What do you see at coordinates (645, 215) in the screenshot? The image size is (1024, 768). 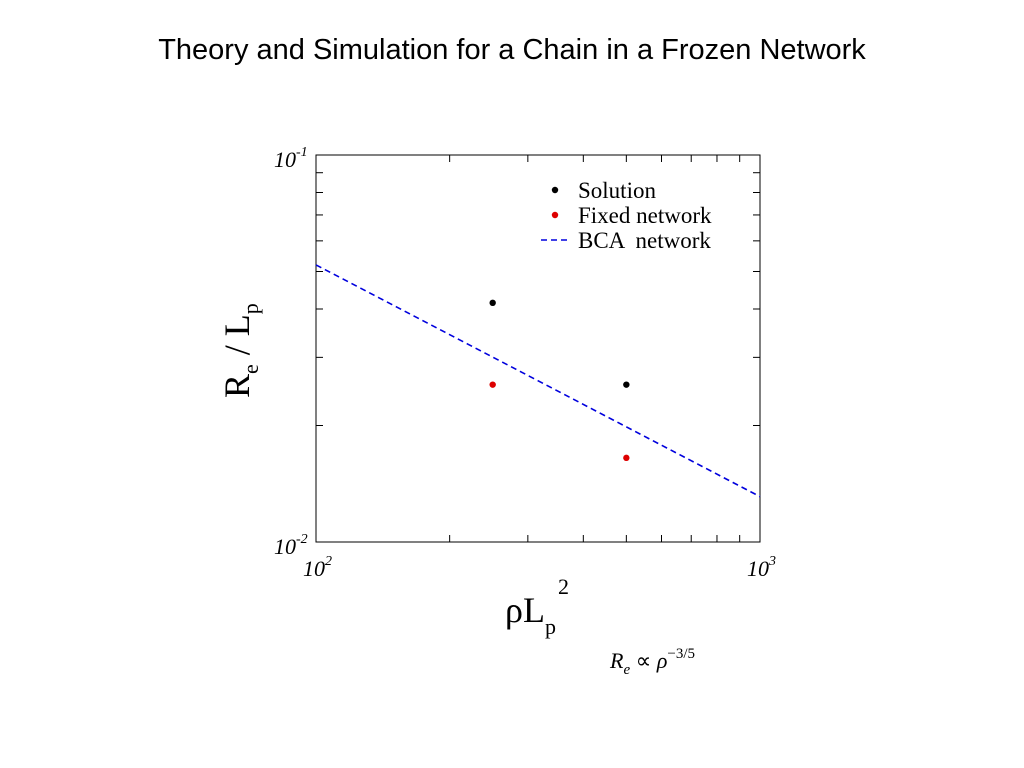 I see `legend-label: Fixed network` at bounding box center [645, 215].